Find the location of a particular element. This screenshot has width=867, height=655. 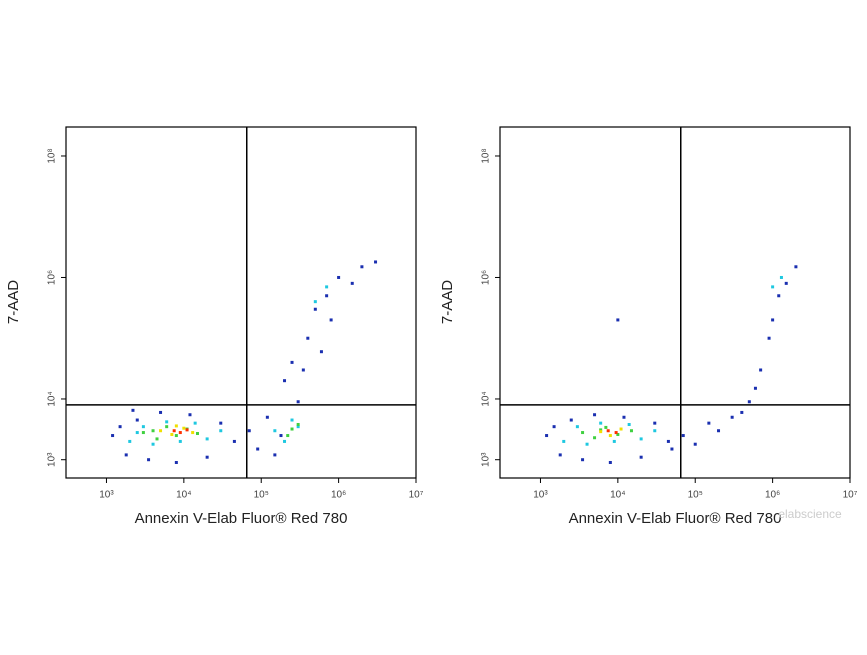

y-tick-label: 10³ is located at coordinates (52, 459).